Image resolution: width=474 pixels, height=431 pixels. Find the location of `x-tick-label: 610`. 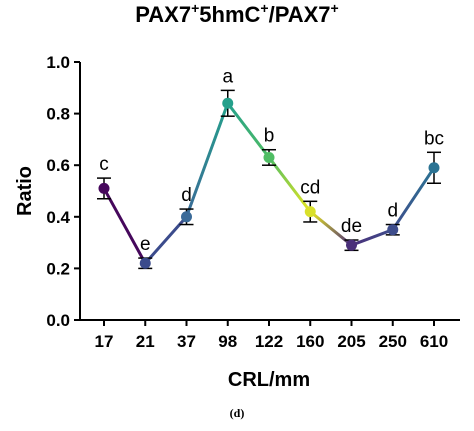

x-tick-label: 610 is located at coordinates (434, 341).